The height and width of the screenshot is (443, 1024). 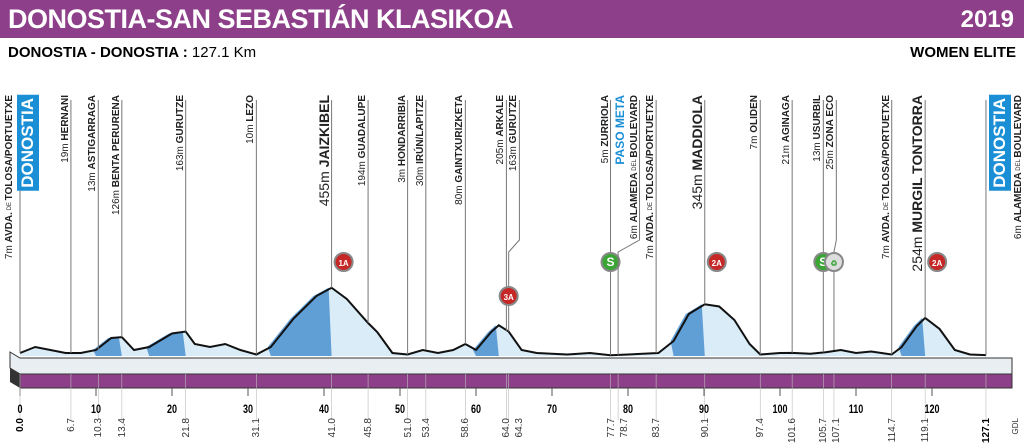 What do you see at coordinates (892, 430) in the screenshot?
I see `waypoint-km: 114.7` at bounding box center [892, 430].